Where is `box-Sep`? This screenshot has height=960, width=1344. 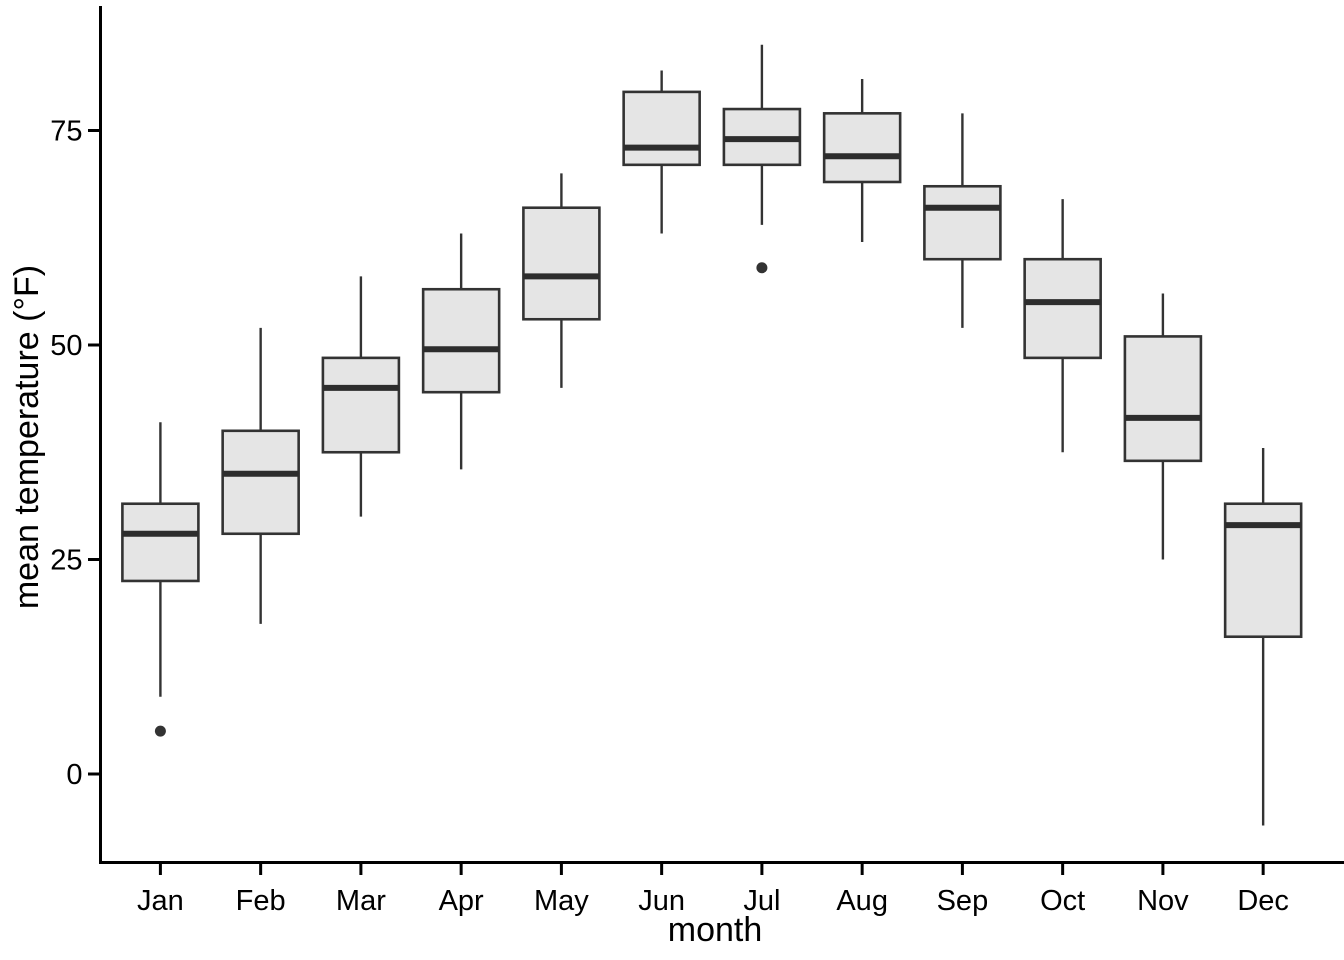
box-Sep is located at coordinates (962, 222).